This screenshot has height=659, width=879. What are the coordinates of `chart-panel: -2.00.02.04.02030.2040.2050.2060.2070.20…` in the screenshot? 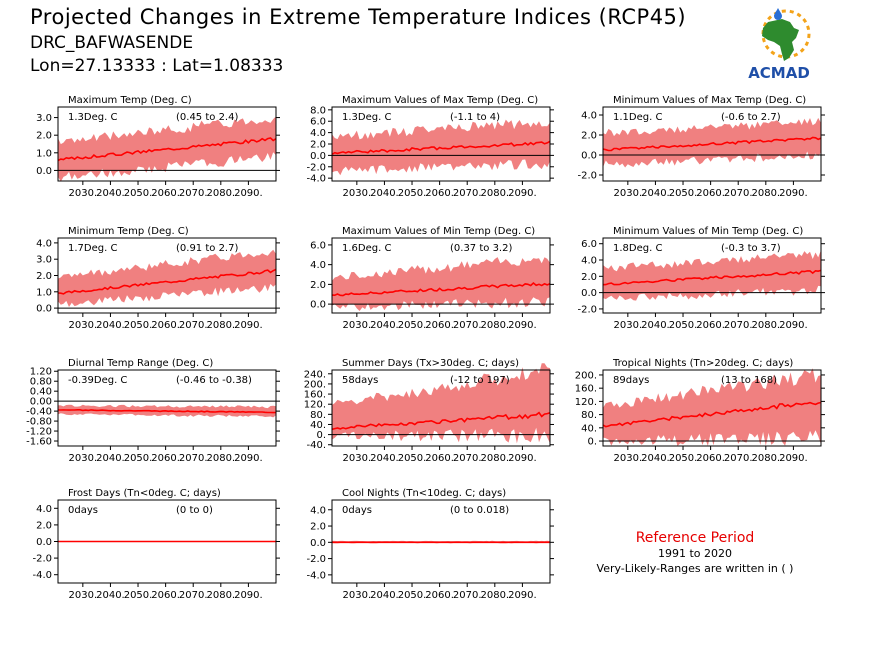 It's located at (701, 147).